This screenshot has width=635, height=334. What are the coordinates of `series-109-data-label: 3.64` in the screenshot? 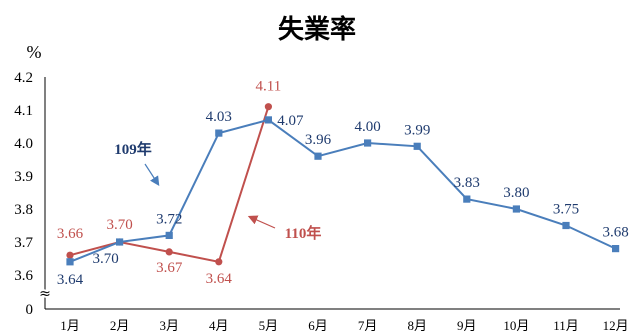 It's located at (70, 280).